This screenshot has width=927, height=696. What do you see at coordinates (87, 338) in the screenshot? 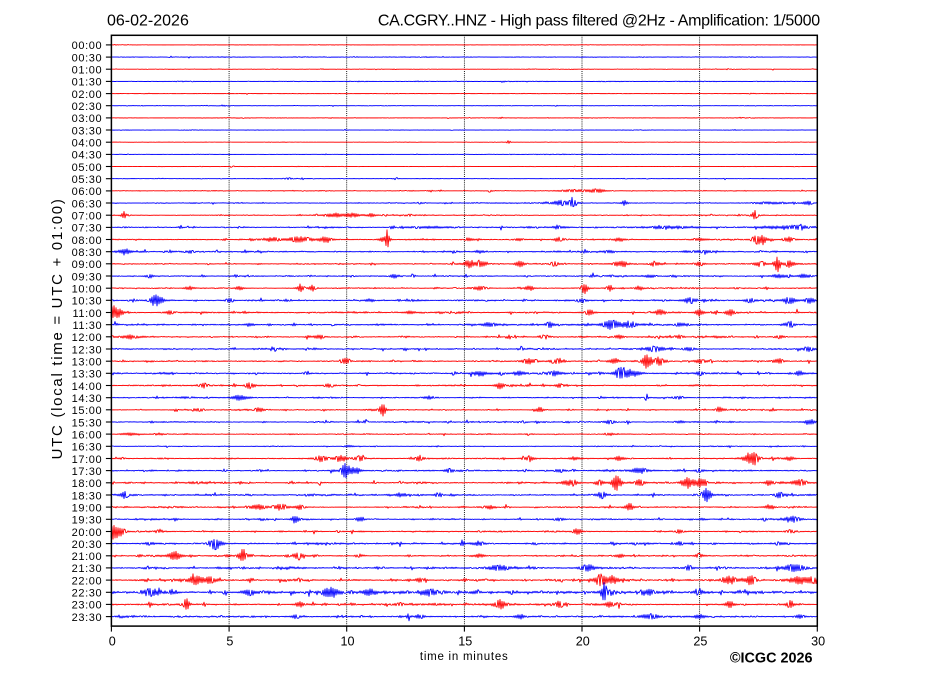
I see `svg-text: 12:00` at bounding box center [87, 338].